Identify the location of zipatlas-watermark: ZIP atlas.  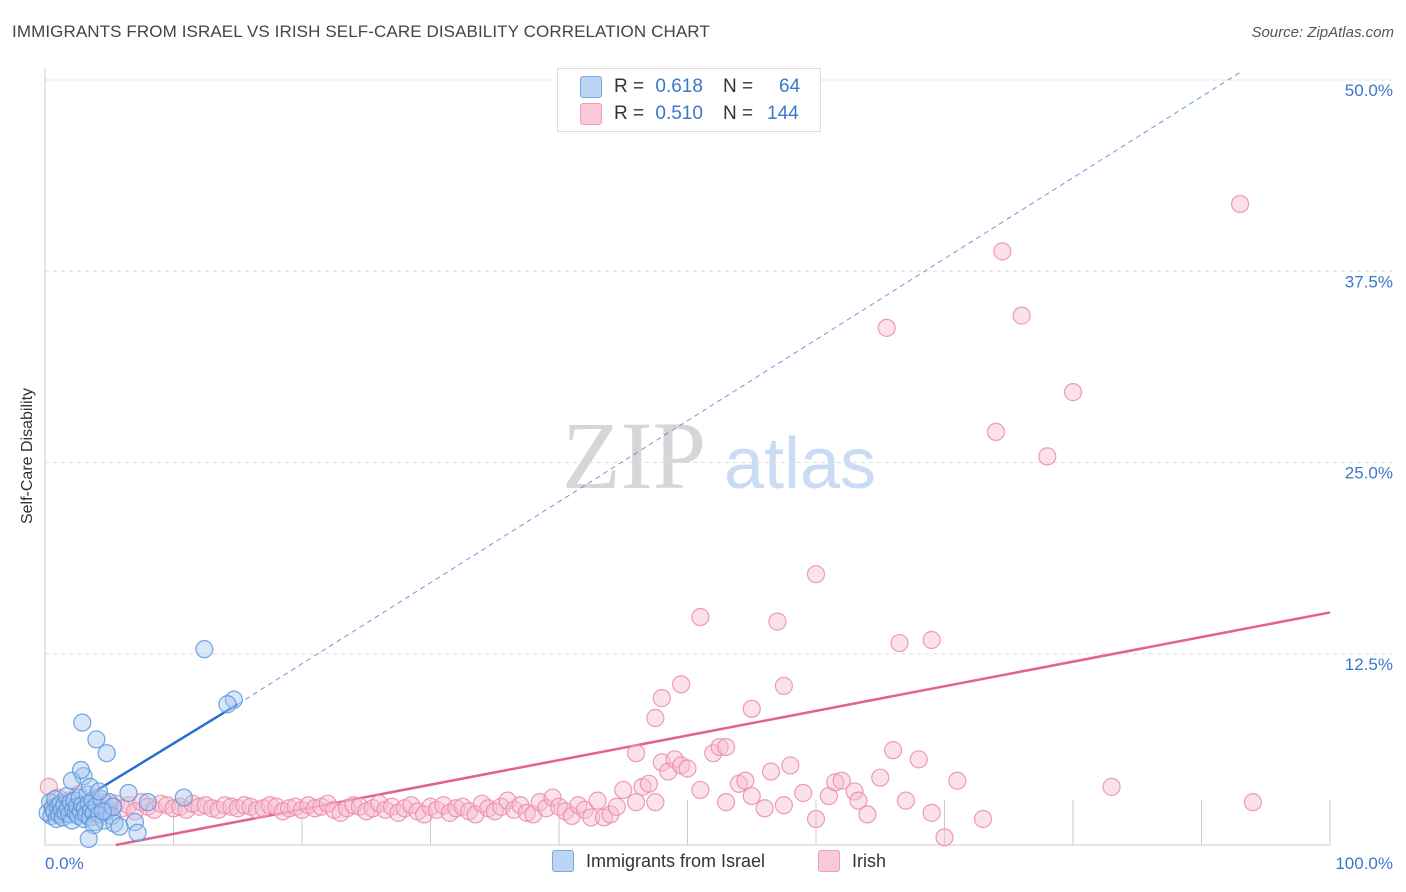
(719, 455).